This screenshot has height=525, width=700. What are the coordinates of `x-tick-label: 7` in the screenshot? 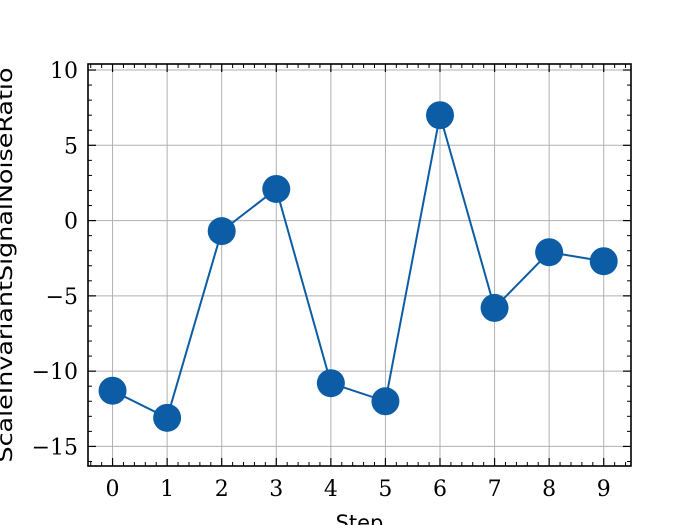 It's located at (495, 489).